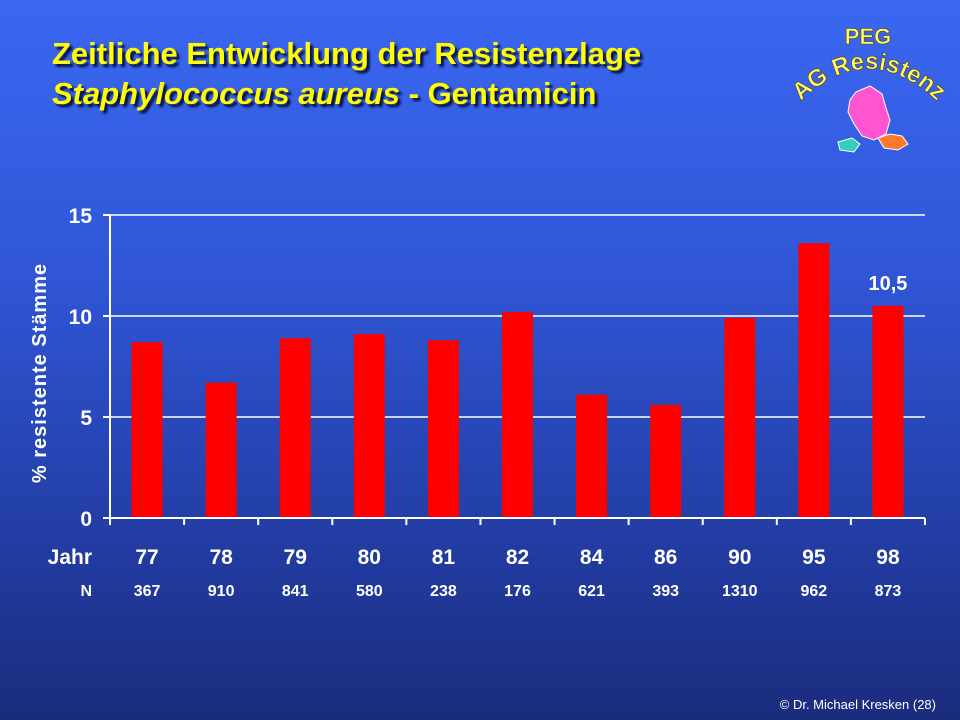  I want to click on x-tick-label: 77, so click(146, 557).